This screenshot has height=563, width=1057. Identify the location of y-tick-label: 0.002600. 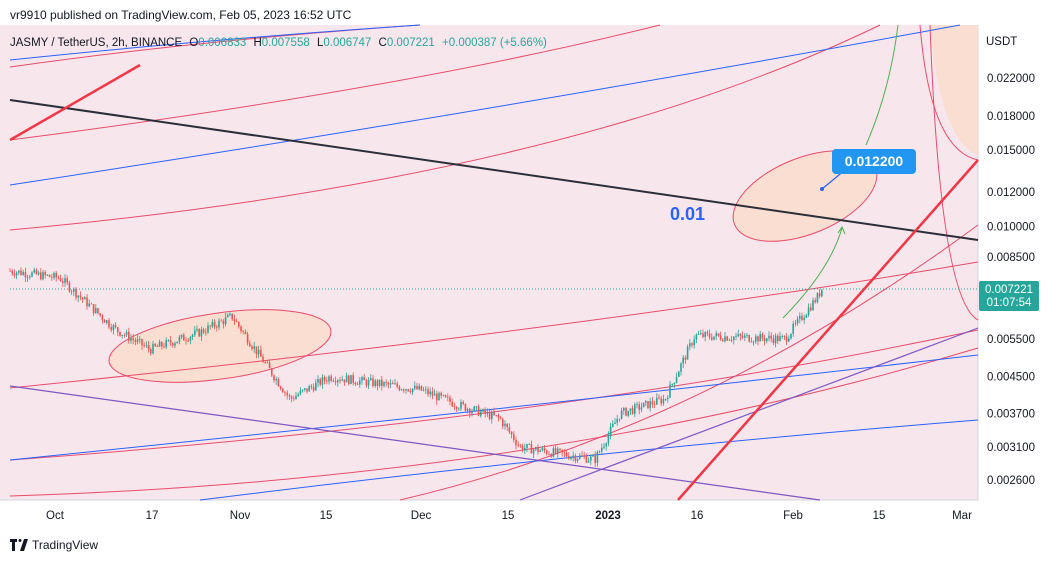
(1011, 481).